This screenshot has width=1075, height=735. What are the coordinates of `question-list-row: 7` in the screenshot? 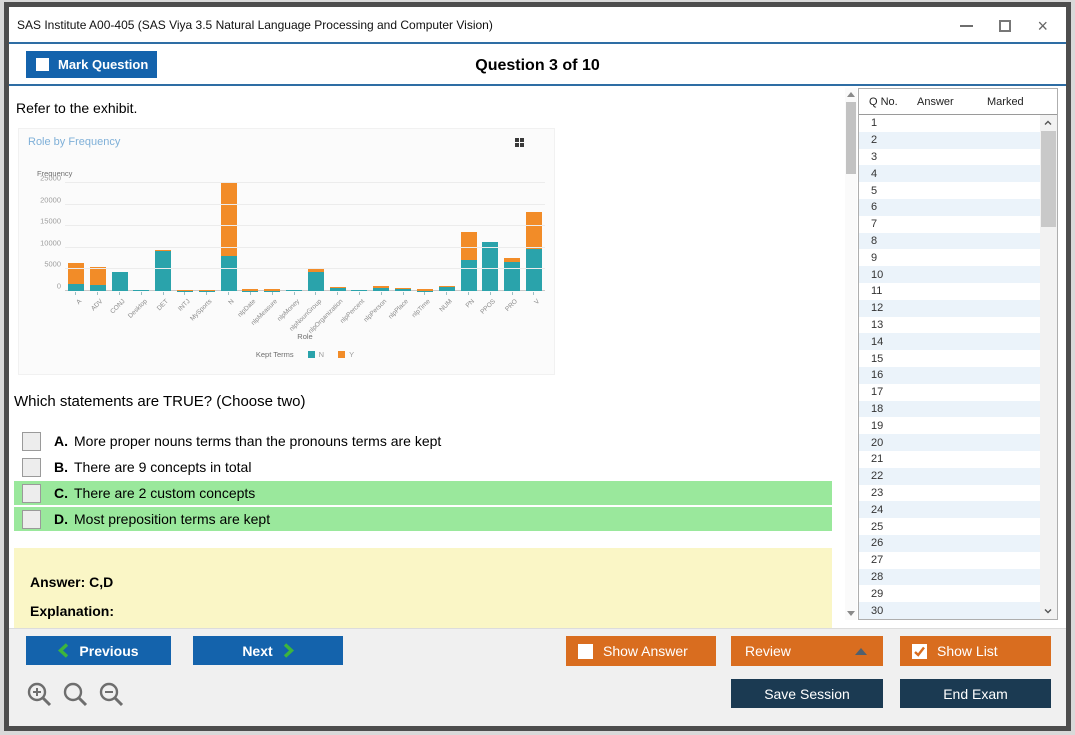 It's located at (949, 224).